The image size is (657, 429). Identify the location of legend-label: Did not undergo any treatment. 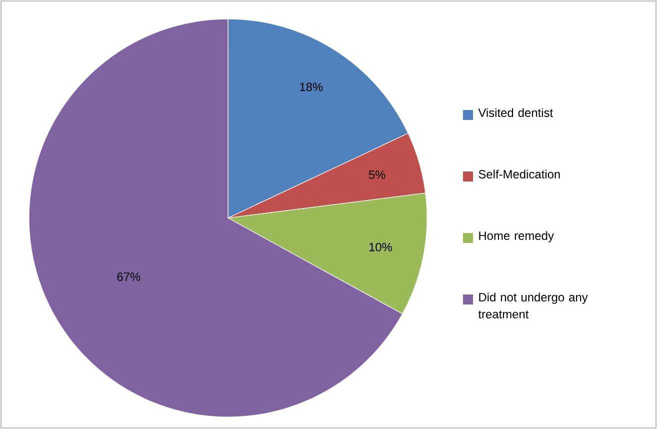
(533, 305).